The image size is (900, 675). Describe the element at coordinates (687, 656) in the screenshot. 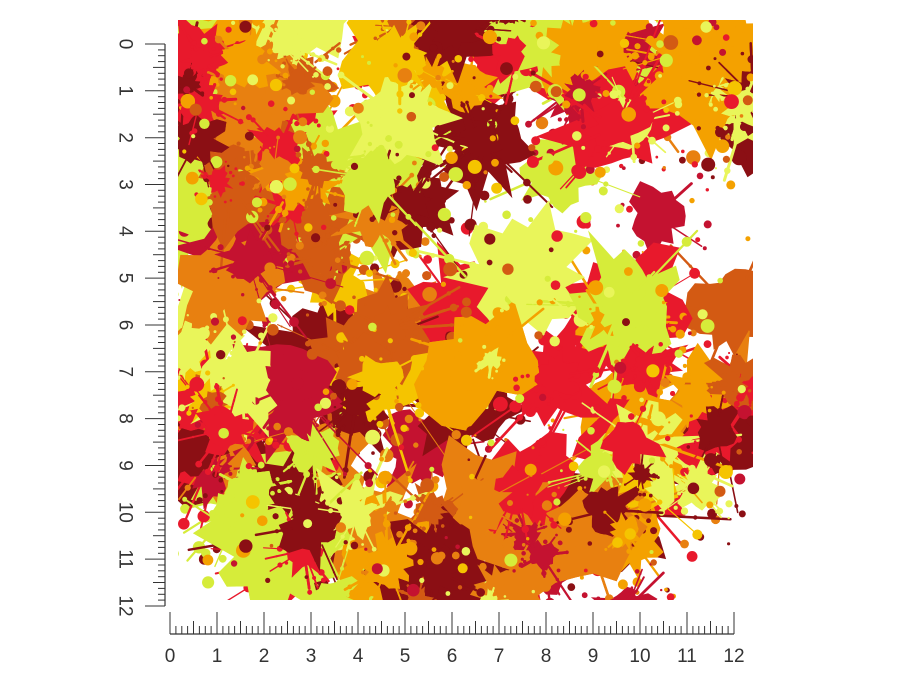

I see `horizontal-ruler-label: 11` at that location.